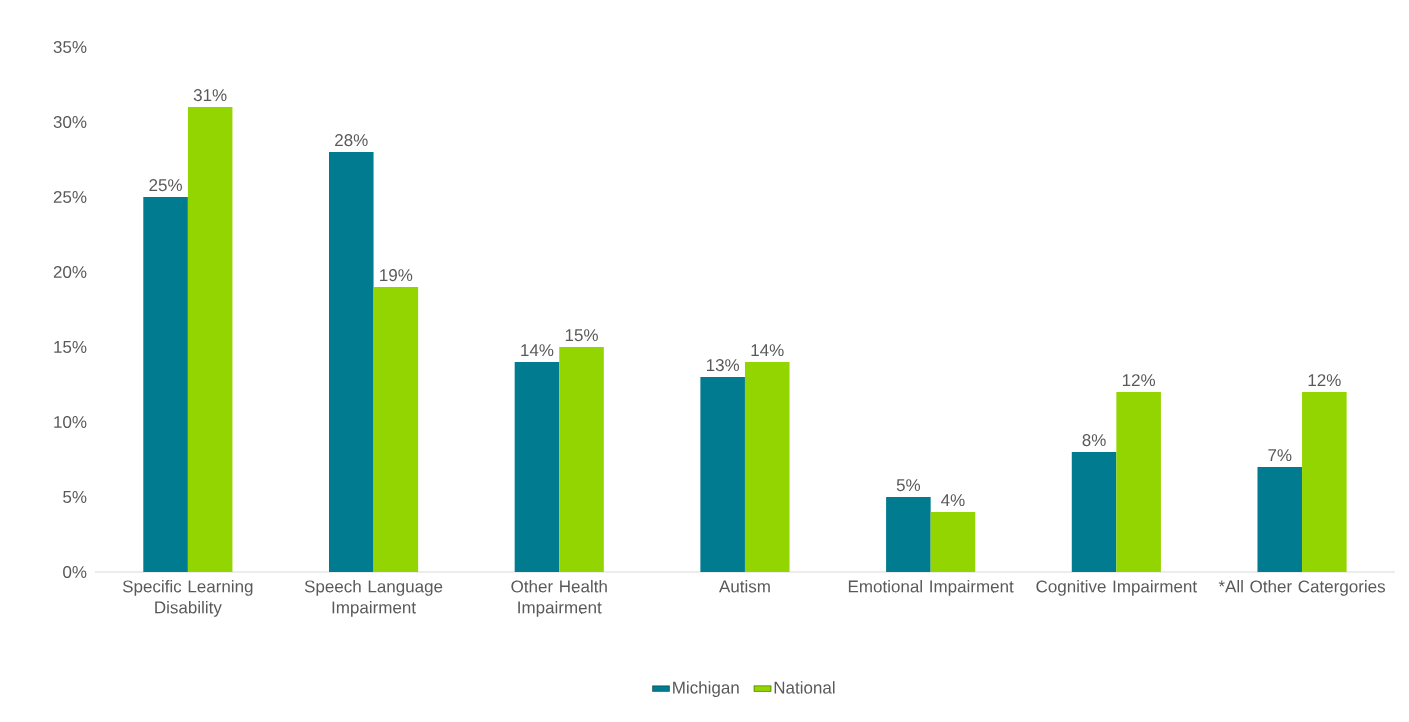 This screenshot has height=722, width=1409. What do you see at coordinates (70, 272) in the screenshot?
I see `y-tick-label: 20%` at bounding box center [70, 272].